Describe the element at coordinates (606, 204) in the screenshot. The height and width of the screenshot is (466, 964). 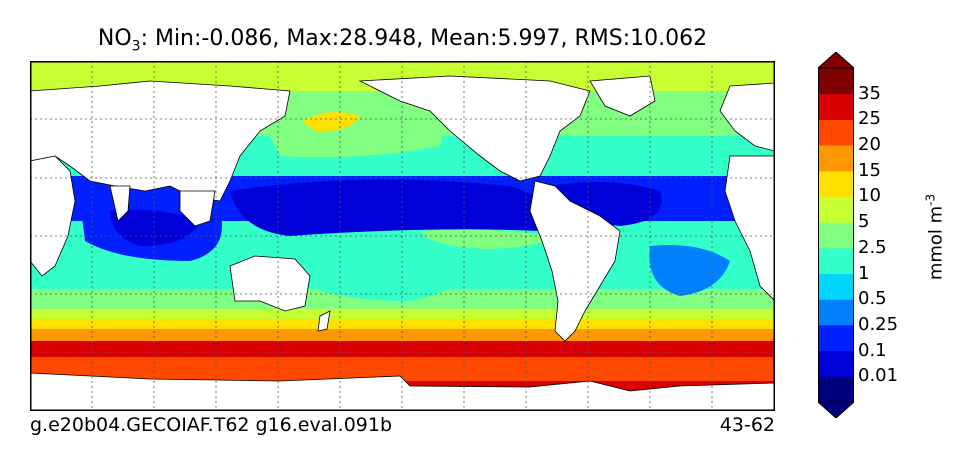
I see `north-atlantic-gyre` at that location.